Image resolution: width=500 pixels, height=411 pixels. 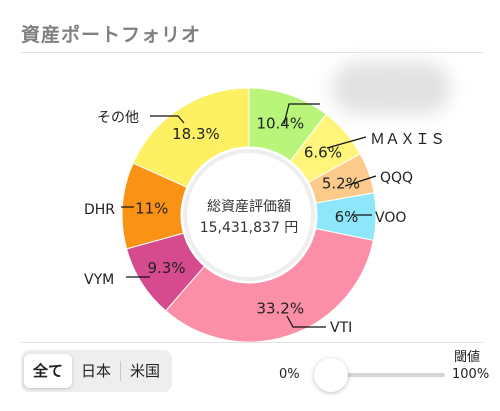 I want to click on slice-percent-label: 18.3%, so click(x=196, y=134).